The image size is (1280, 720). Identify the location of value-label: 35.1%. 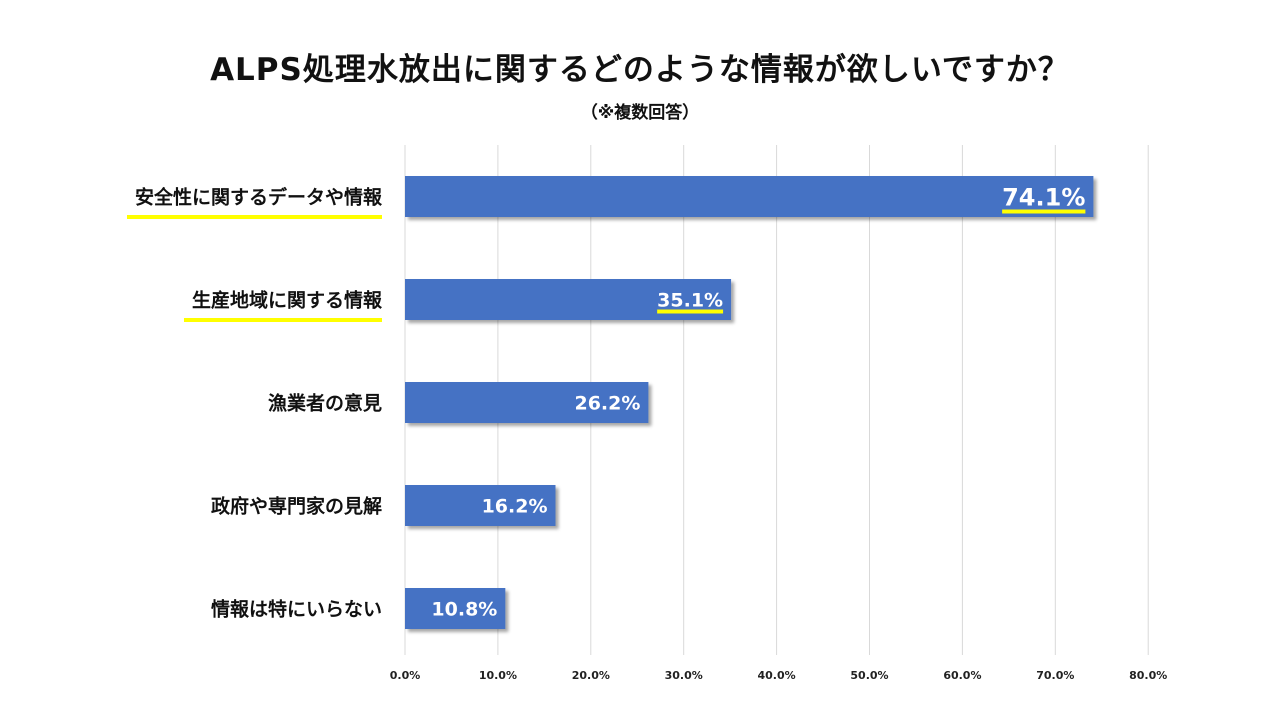
(690, 301).